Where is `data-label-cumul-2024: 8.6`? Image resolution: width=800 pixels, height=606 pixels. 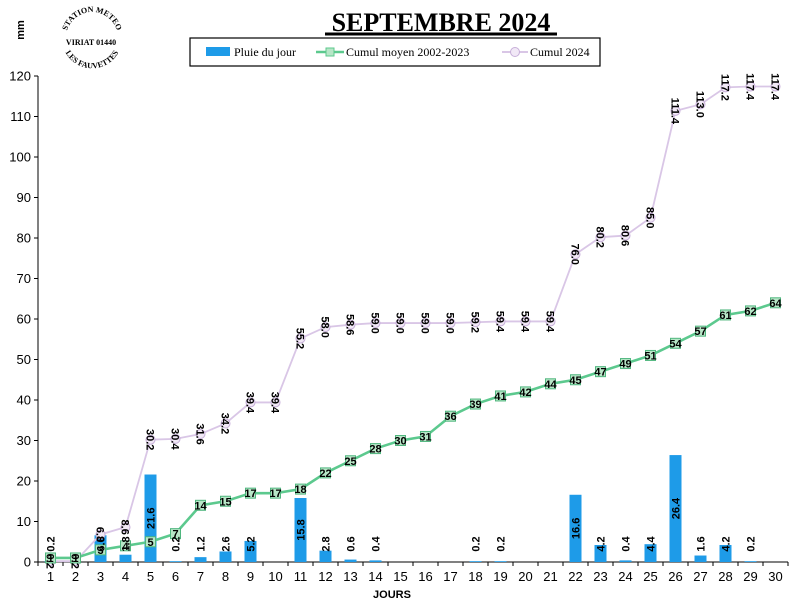
data-label-cumul-2024: 8.6 is located at coordinates (125, 527).